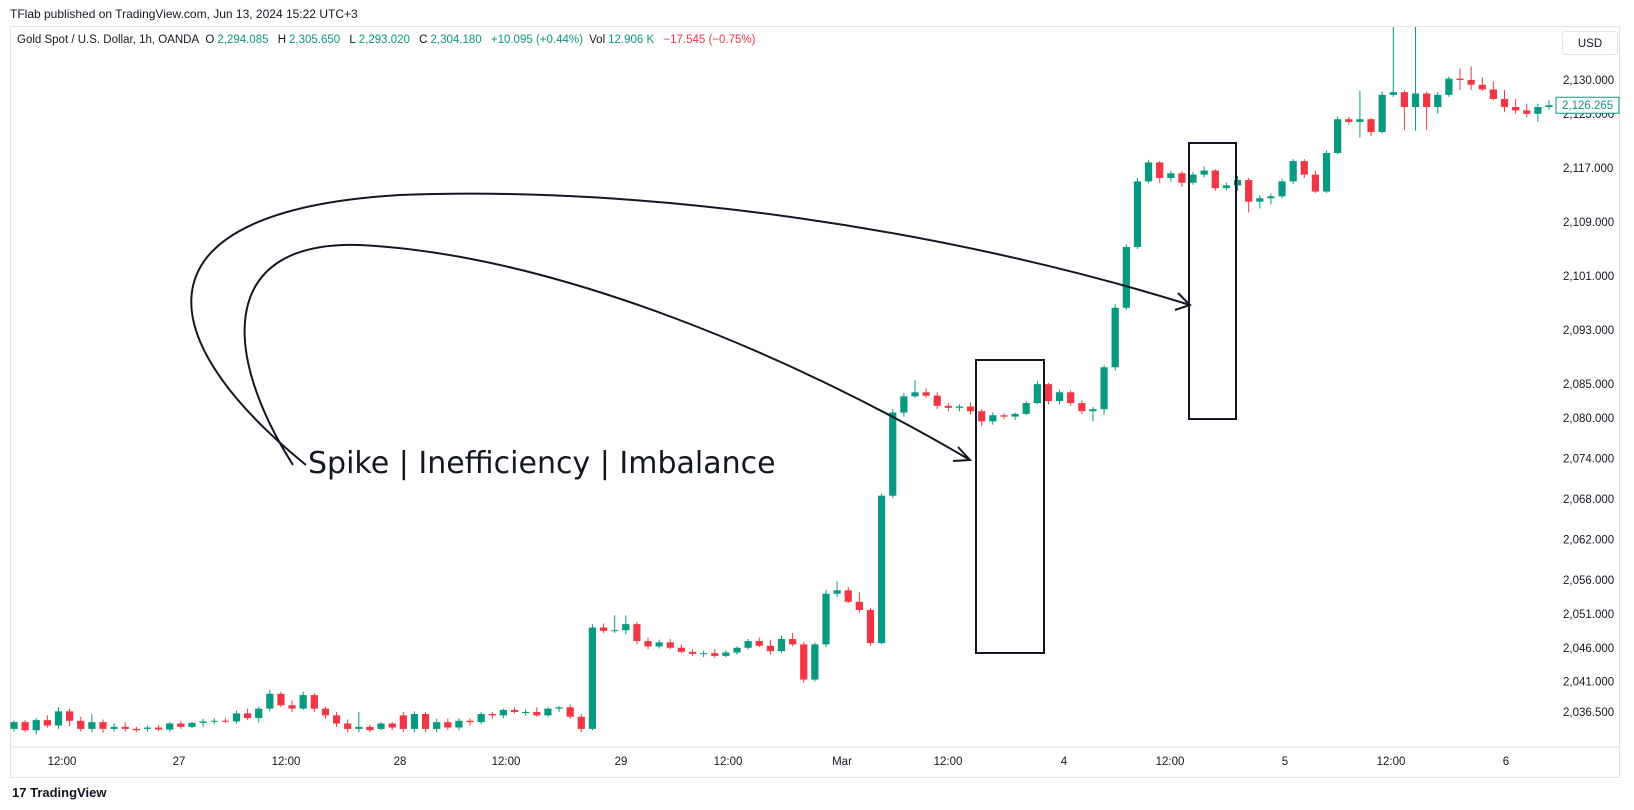 The height and width of the screenshot is (810, 1634). Describe the element at coordinates (108, 40) in the screenshot. I see `symbol-title: Gold Spot / U.S. Dollar, 1h, OANDA` at that location.